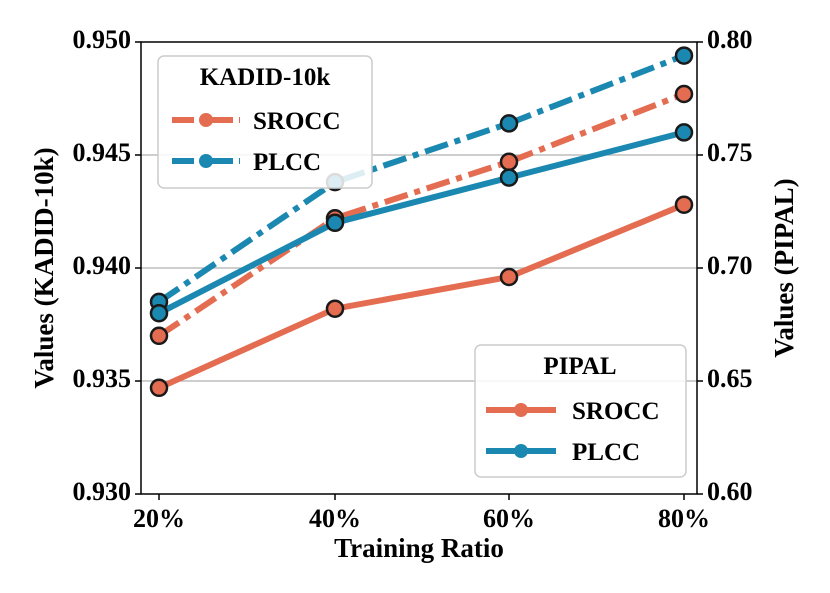  What do you see at coordinates (509, 518) in the screenshot?
I see `x-tick-label: 60%` at bounding box center [509, 518].